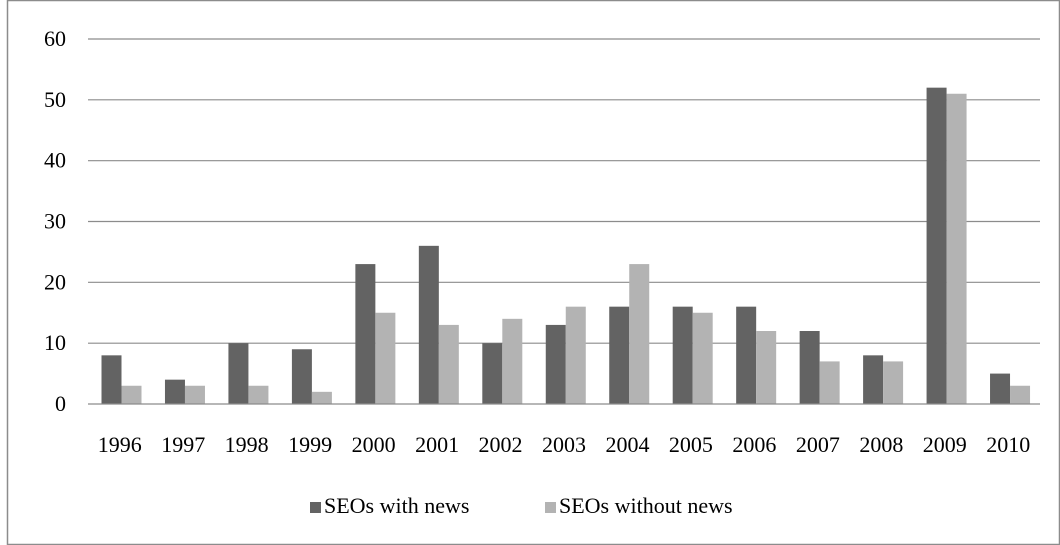 This screenshot has width=1060, height=545. I want to click on x-tick-label: 1999, so click(310, 444).